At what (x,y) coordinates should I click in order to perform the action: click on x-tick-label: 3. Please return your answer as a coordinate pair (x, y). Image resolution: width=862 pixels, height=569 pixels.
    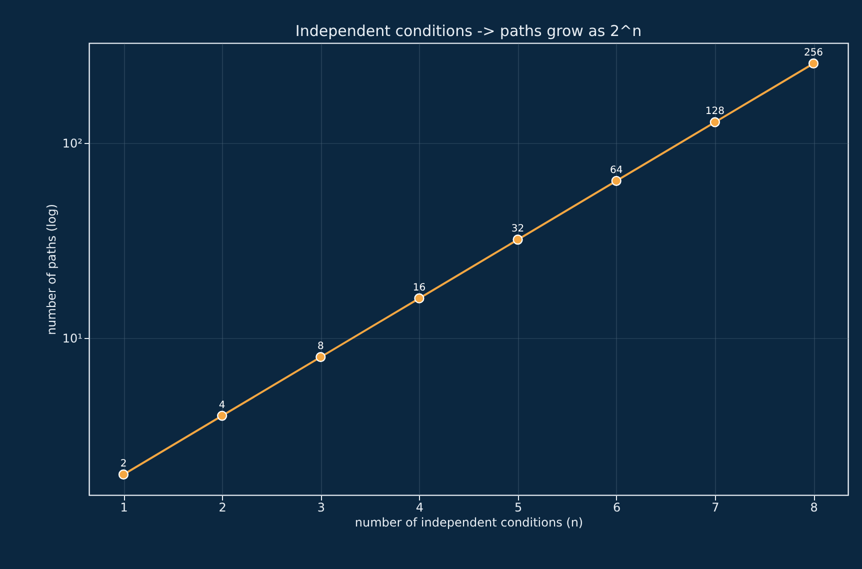
    Looking at the image, I should click on (321, 507).